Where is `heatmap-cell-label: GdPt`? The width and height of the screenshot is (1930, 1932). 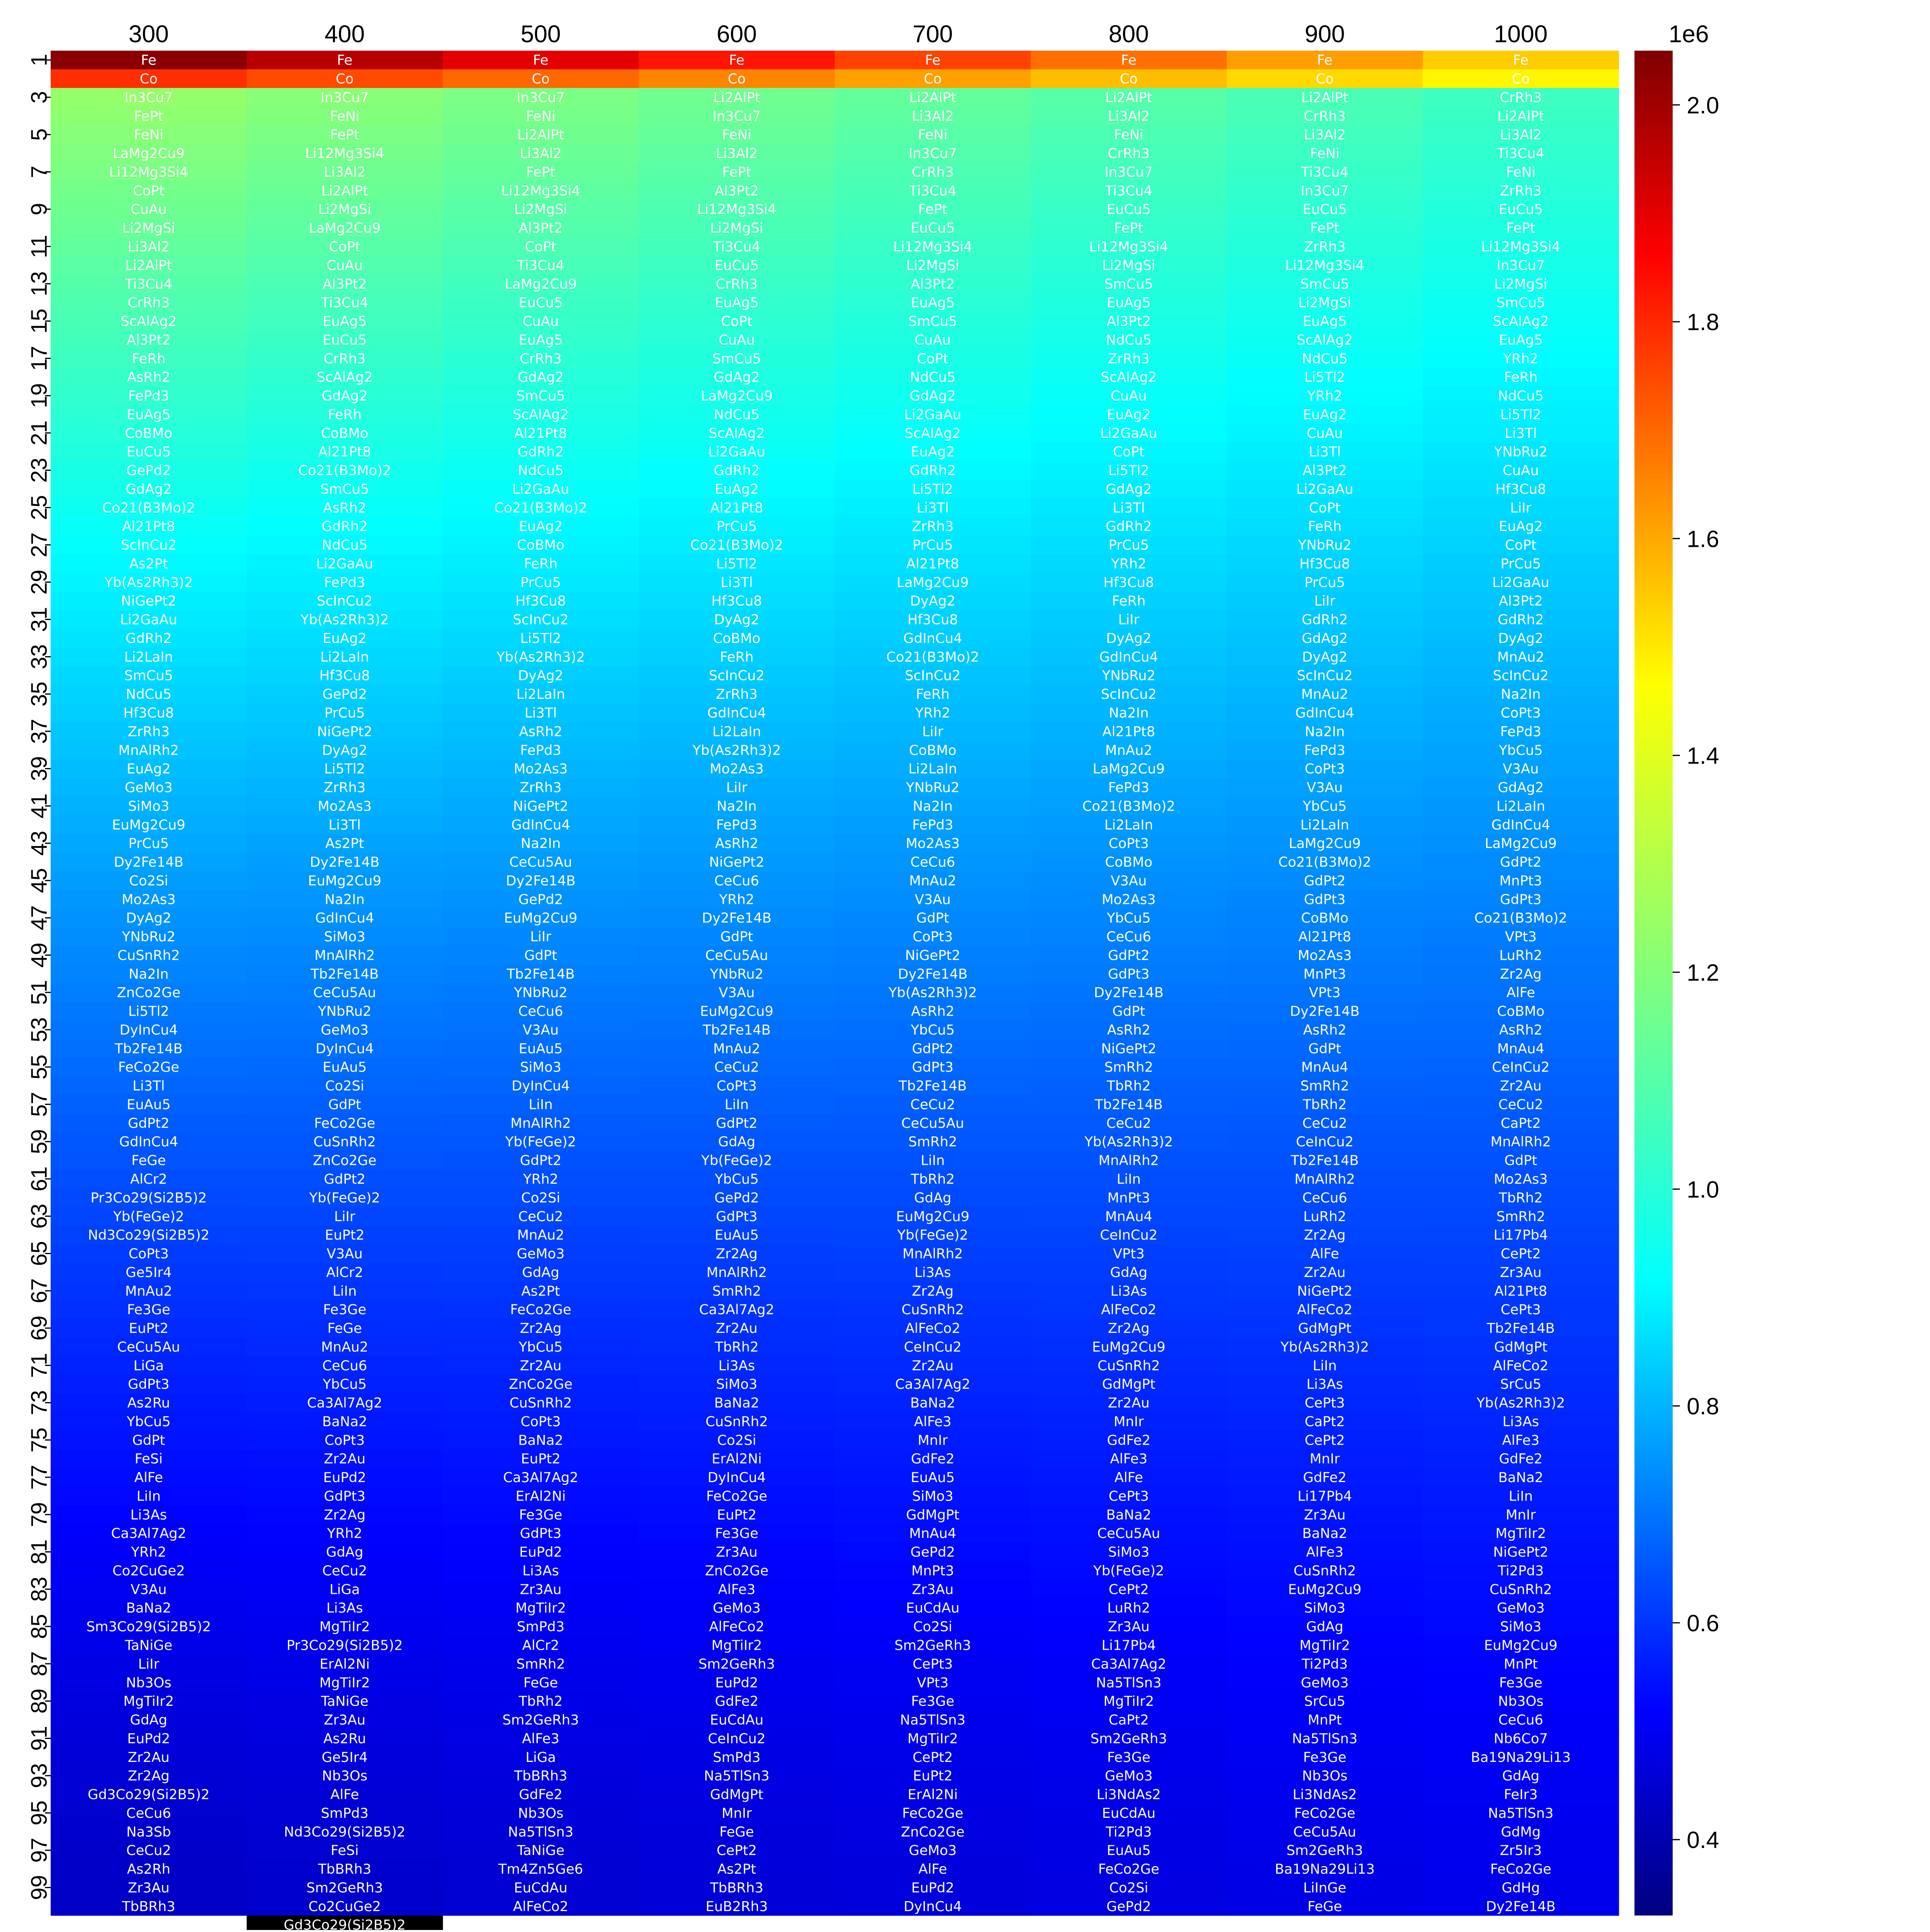 heatmap-cell-label: GdPt is located at coordinates (1520, 1161).